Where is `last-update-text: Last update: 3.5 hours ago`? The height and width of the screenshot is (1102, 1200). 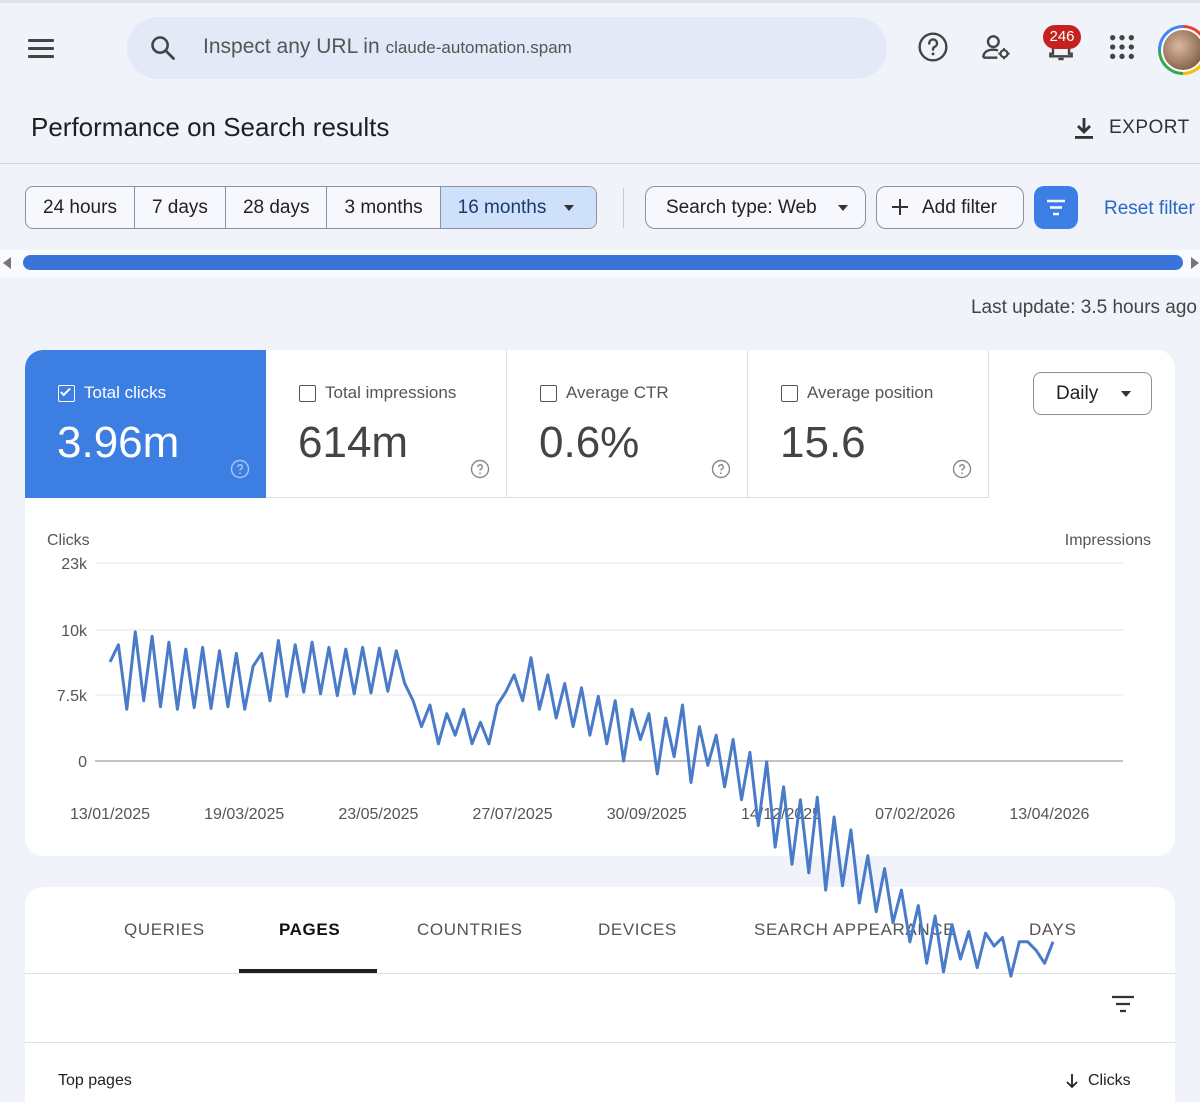
last-update-text: Last update: 3.5 hours ago is located at coordinates (1083, 307).